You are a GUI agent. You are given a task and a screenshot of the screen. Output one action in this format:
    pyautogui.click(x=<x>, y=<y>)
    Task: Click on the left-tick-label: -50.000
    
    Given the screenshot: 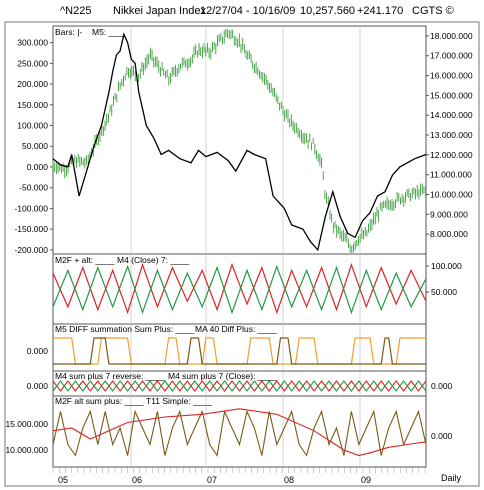 What is the action you would take?
    pyautogui.click(x=33, y=188)
    